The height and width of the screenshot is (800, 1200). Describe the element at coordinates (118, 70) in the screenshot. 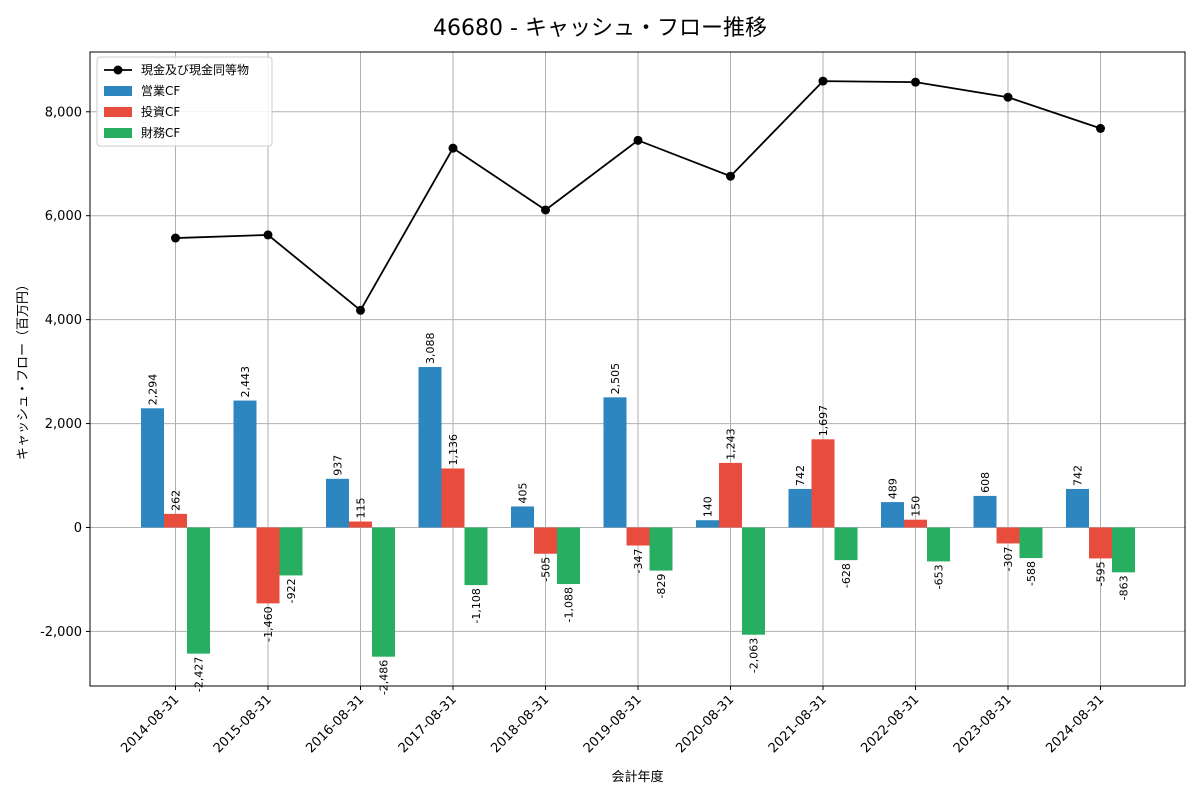

I see `legend-marker` at that location.